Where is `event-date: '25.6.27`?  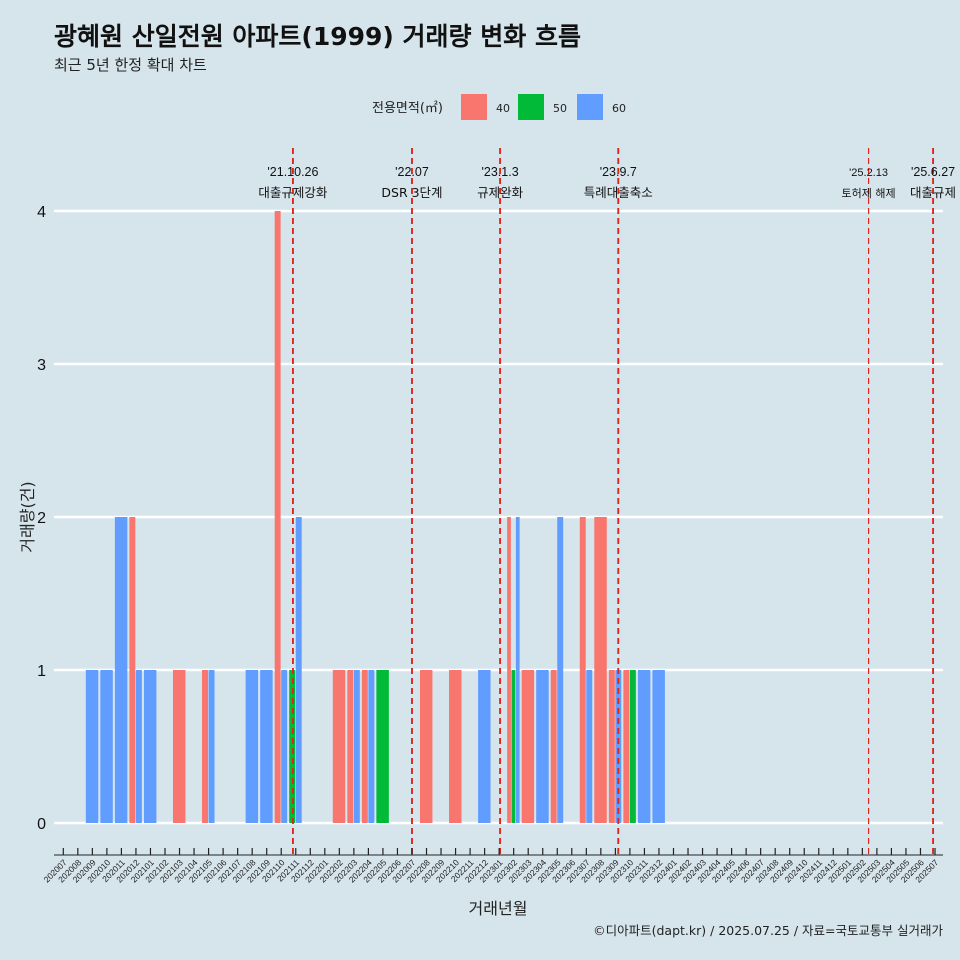
event-date: '25.6.27 is located at coordinates (933, 172).